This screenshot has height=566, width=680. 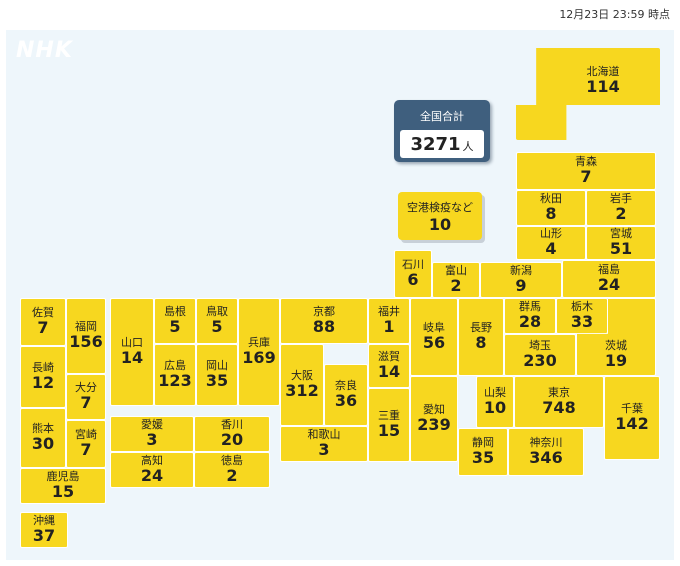 What do you see at coordinates (232, 440) in the screenshot?
I see `pref-value: 20` at bounding box center [232, 440].